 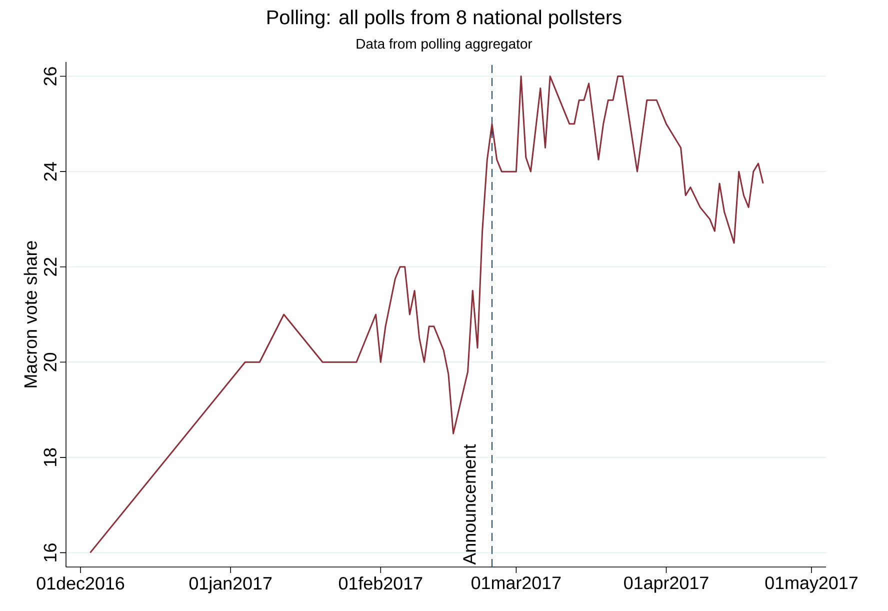 What do you see at coordinates (230, 585) in the screenshot?
I see `x-tick-label: 01jan2017` at bounding box center [230, 585].